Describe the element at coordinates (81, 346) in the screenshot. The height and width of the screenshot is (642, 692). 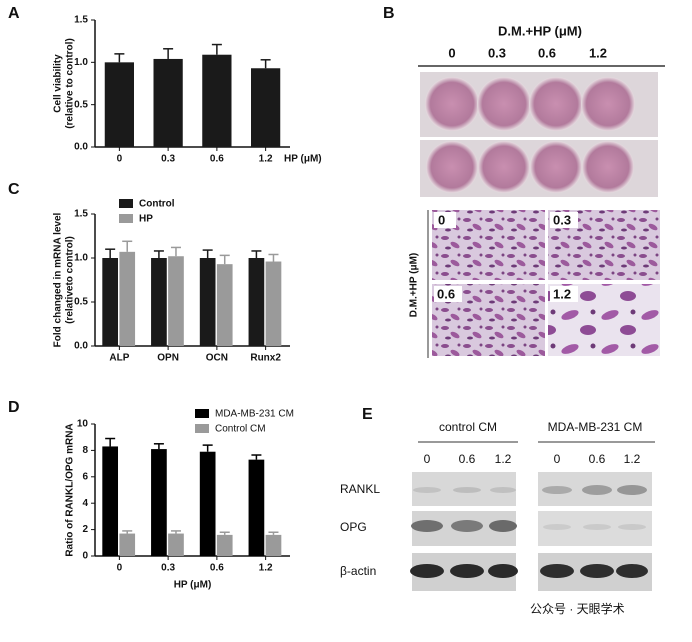
I see `y-tick-label: 0.0` at that location.